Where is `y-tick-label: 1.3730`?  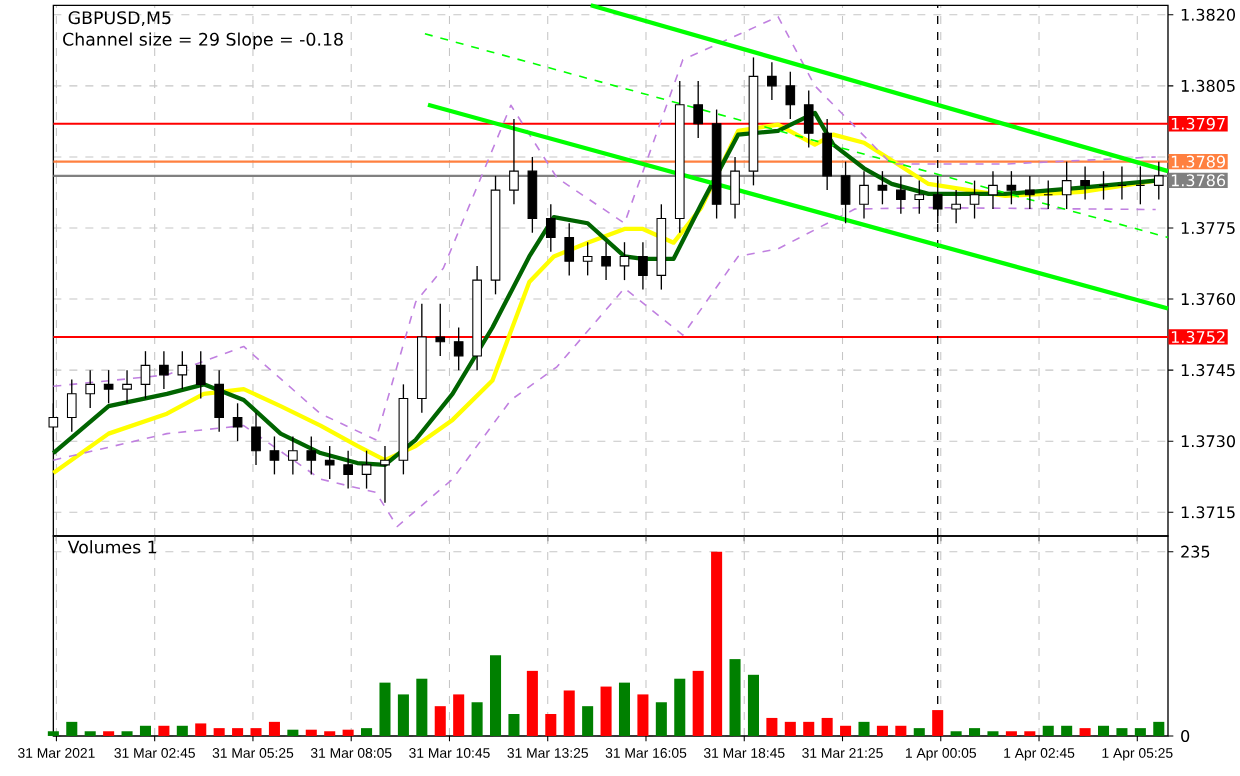
y-tick-label: 1.3730 is located at coordinates (1208, 441).